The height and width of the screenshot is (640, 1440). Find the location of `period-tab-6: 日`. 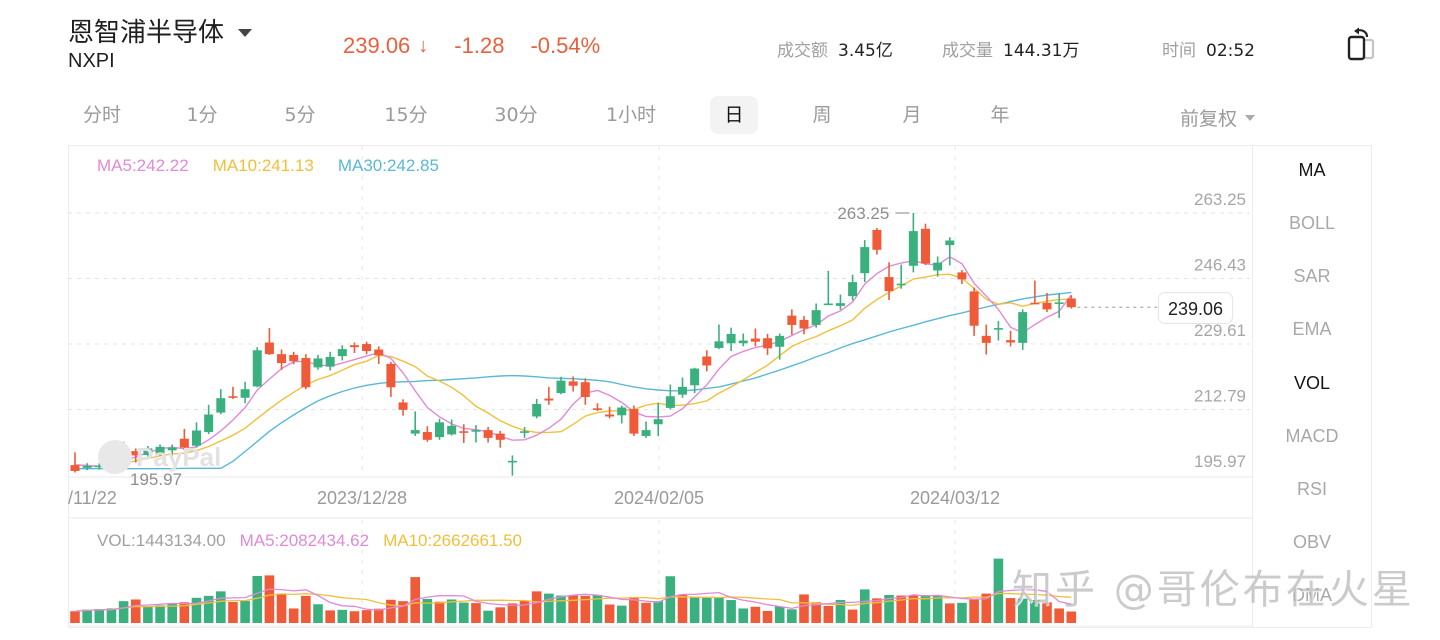

period-tab-6: 日 is located at coordinates (734, 115).